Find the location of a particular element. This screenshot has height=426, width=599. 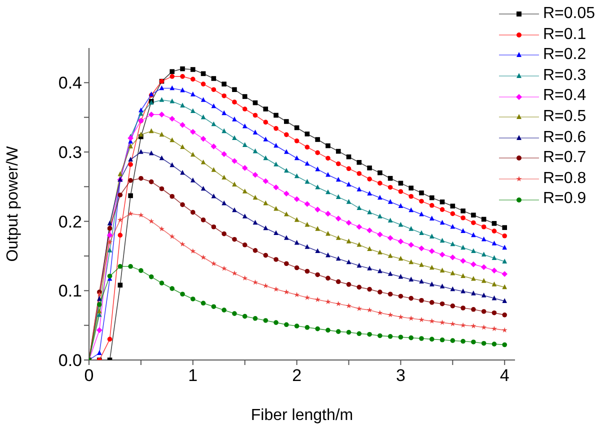

legend-label: R=0.9 is located at coordinates (564, 199).